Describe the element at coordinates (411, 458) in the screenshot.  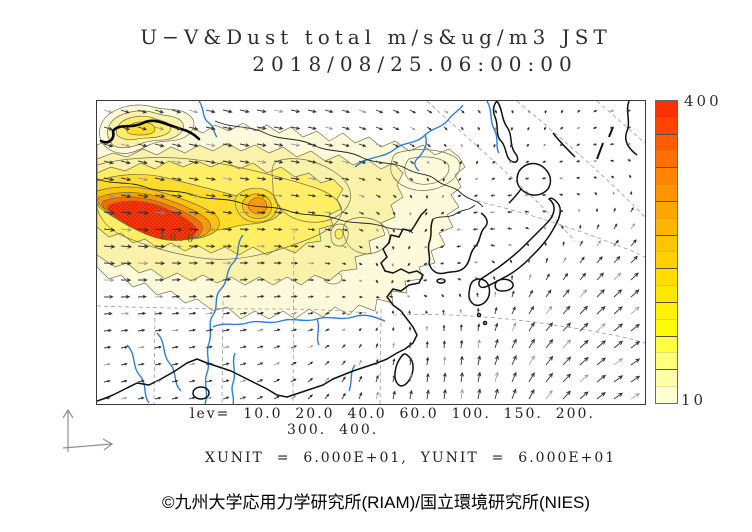
I see `vector-units-label: XUNIT = 6.000E+01, YUNIT = 6.000E+01` at that location.